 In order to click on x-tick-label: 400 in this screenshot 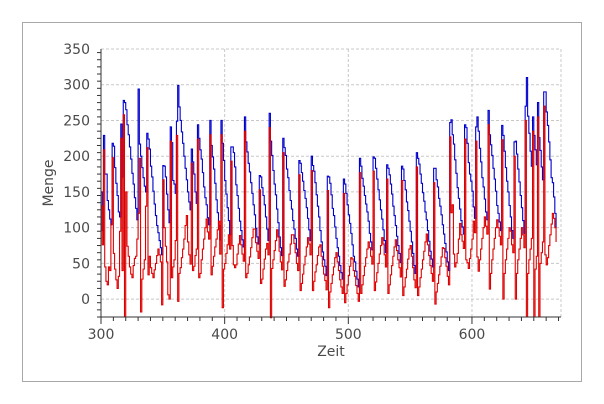, I will do `click(224, 335)`.